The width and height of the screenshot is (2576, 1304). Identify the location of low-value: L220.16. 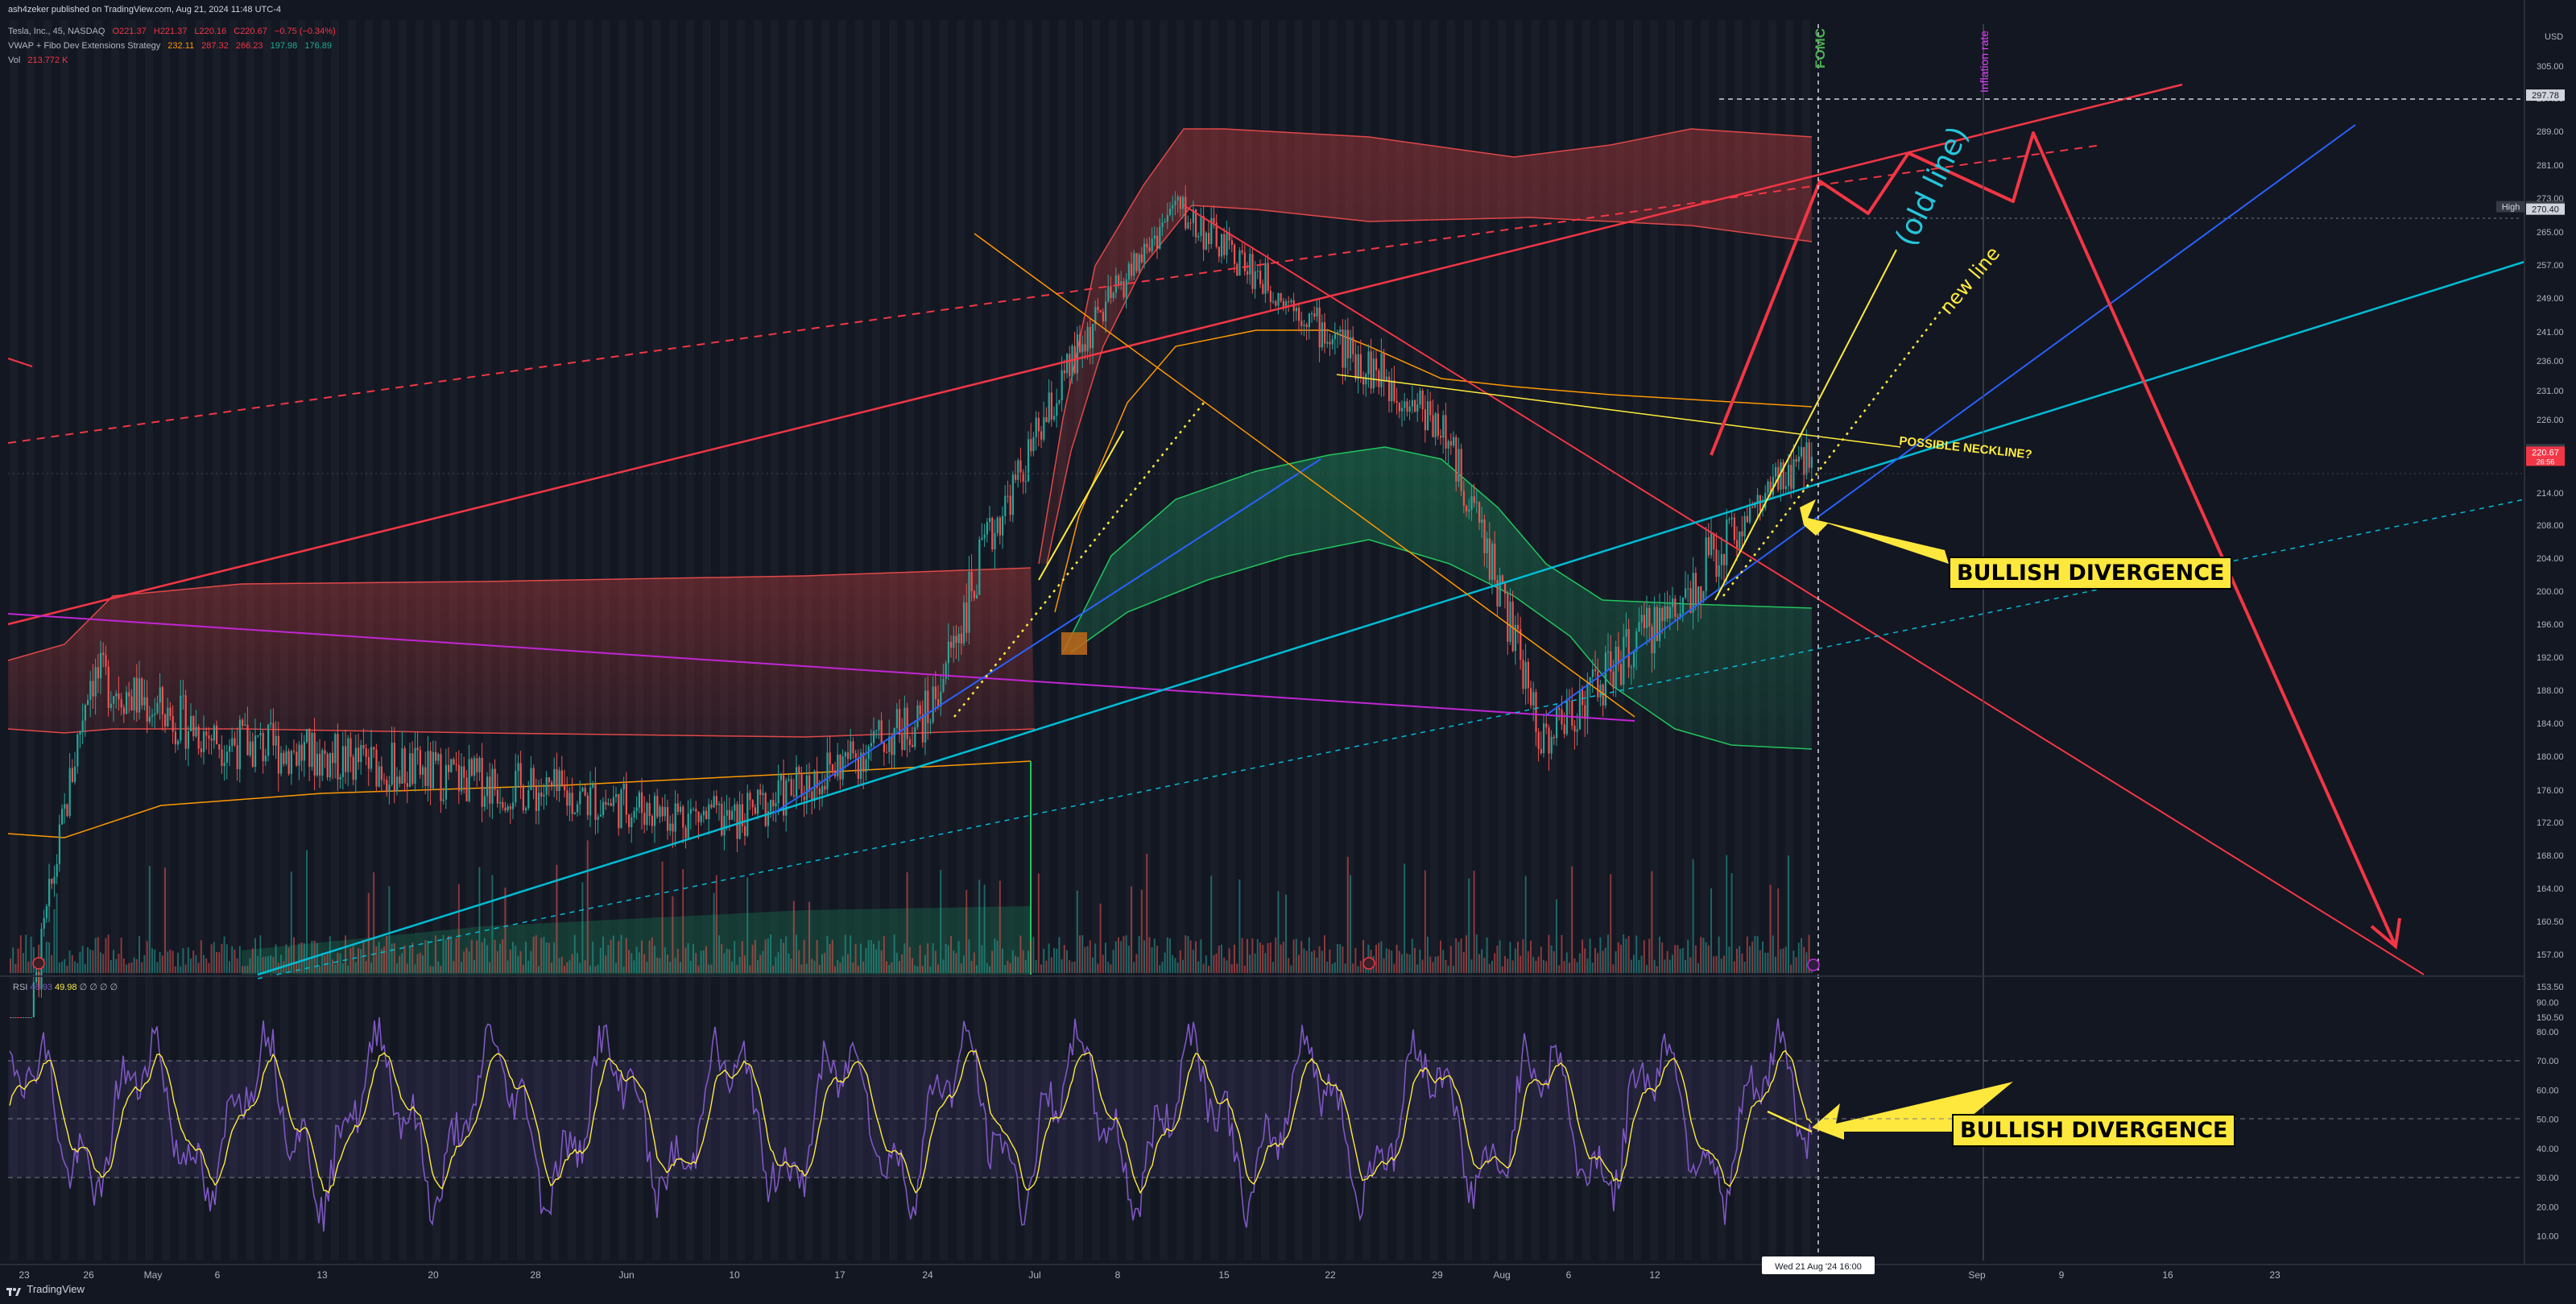
(211, 31).